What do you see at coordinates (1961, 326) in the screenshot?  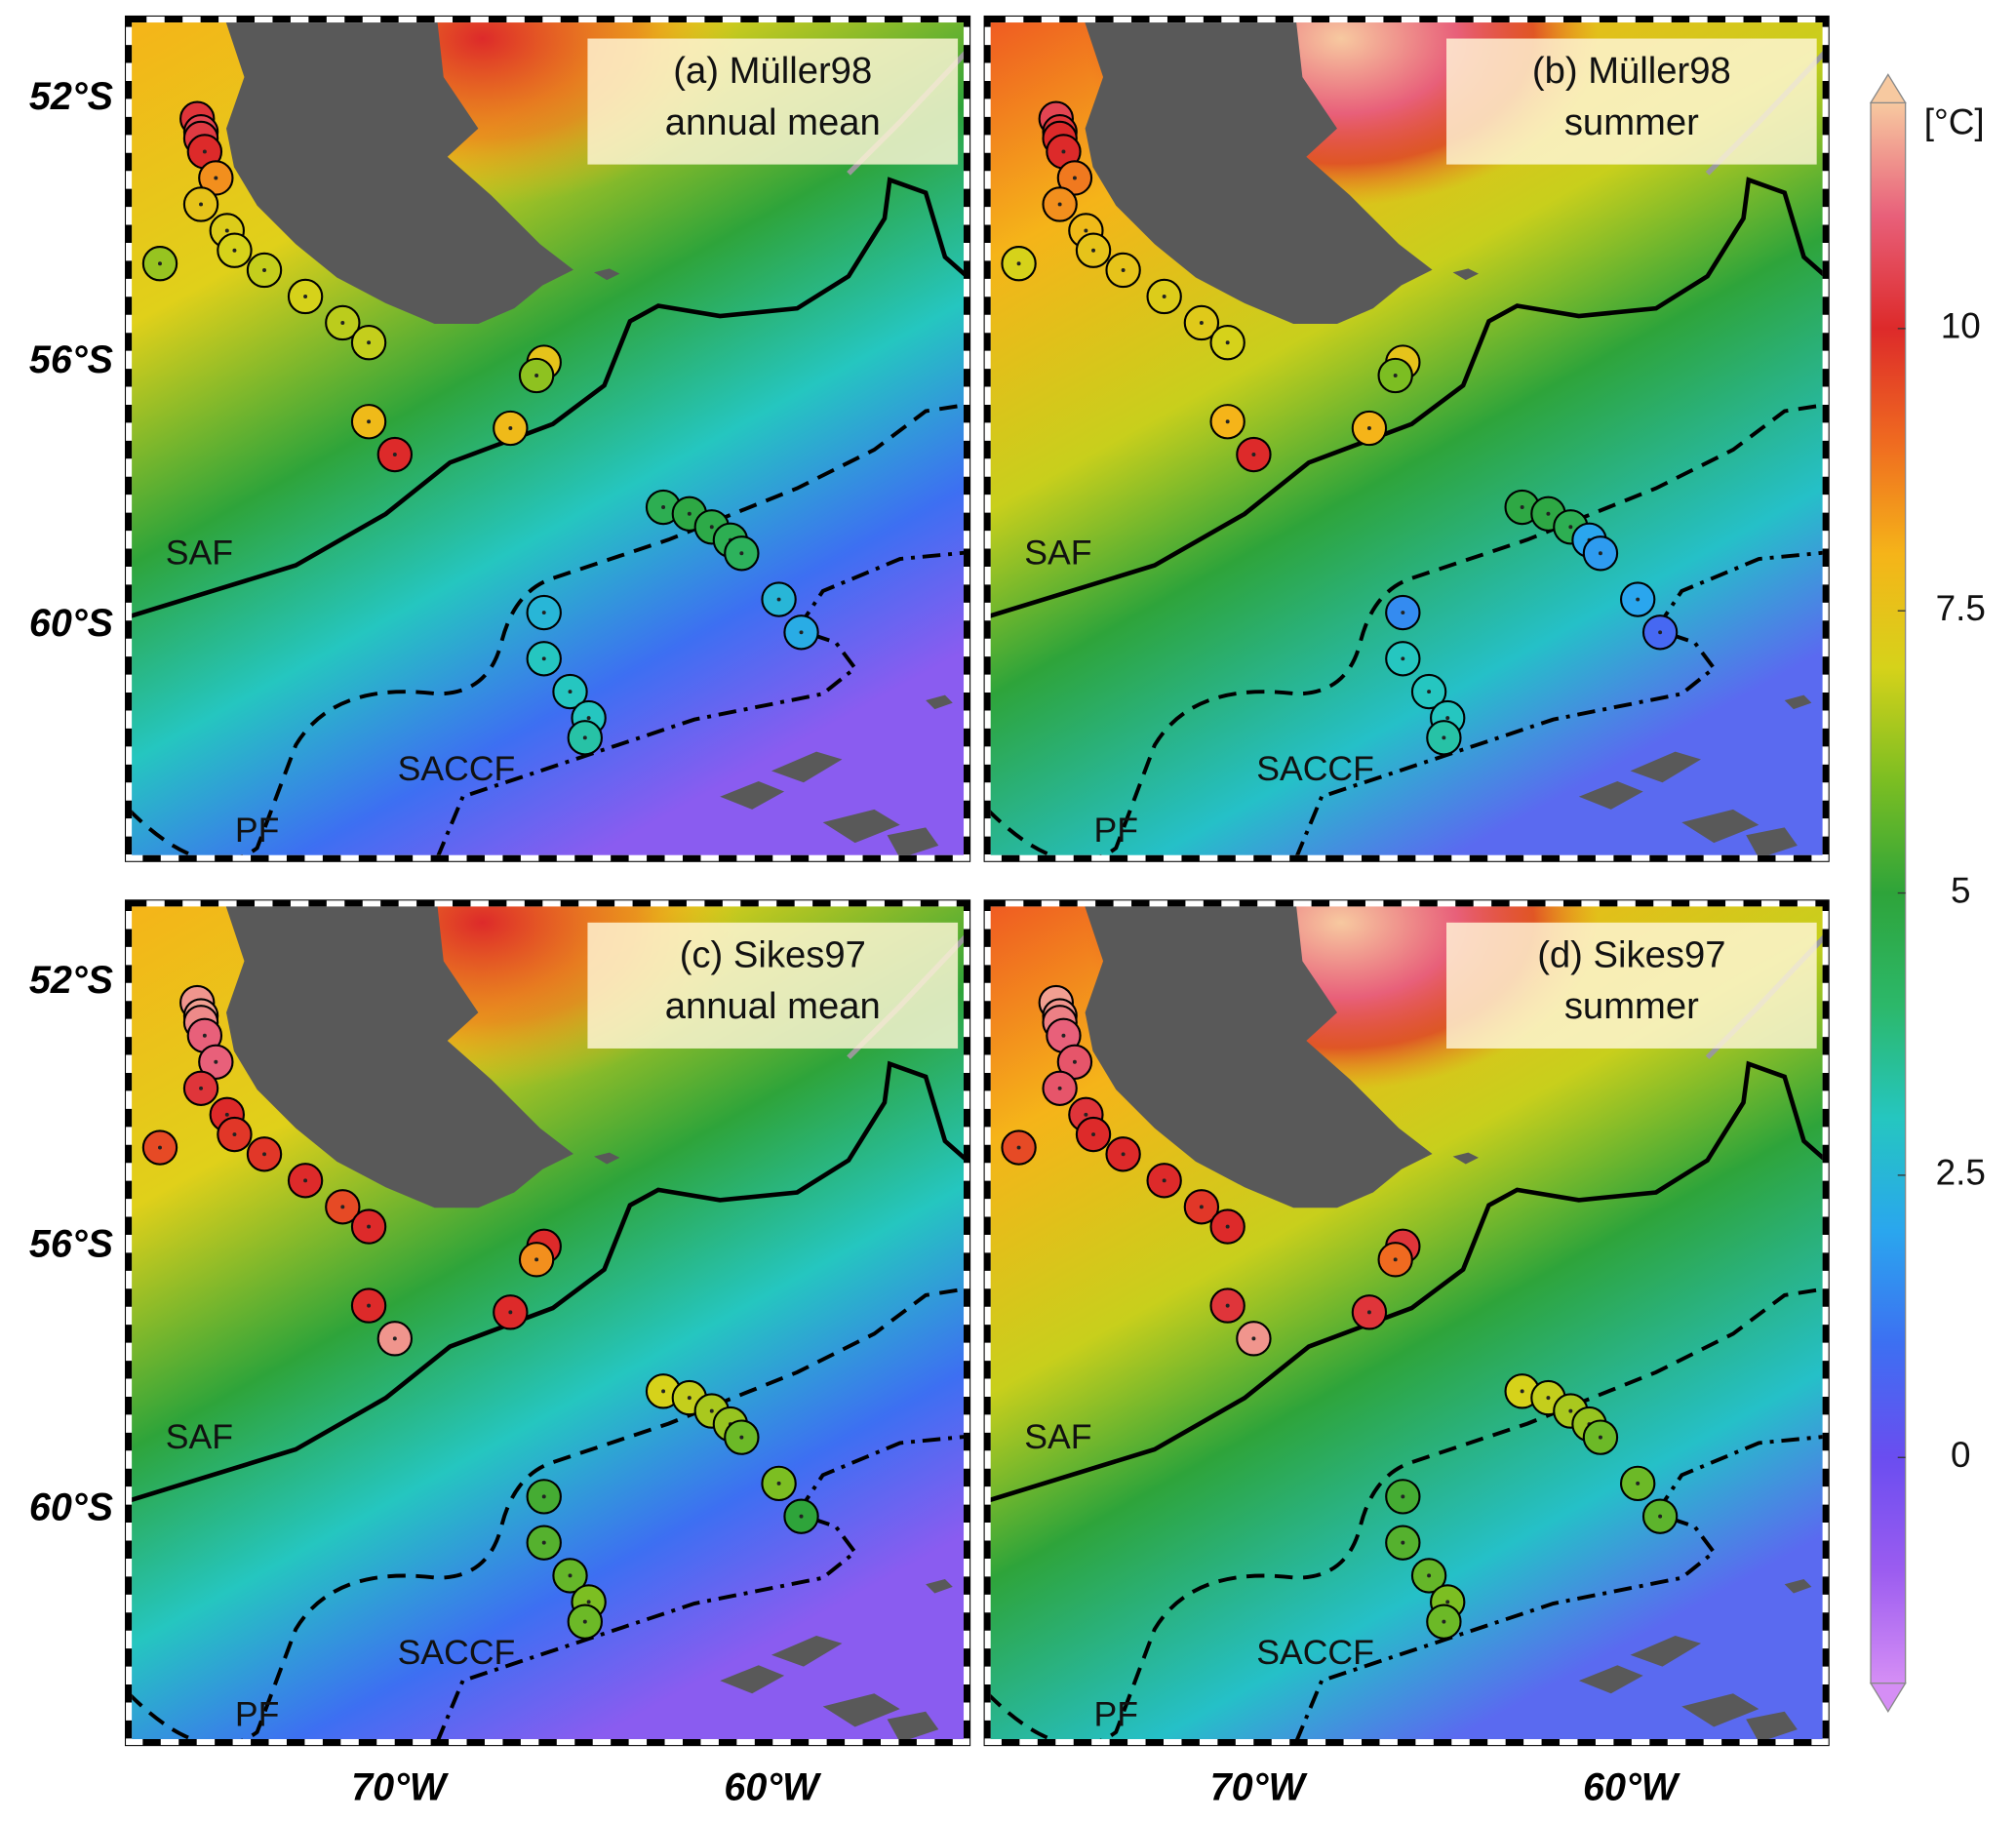 I see `colorbar-tick-label: 10` at bounding box center [1961, 326].